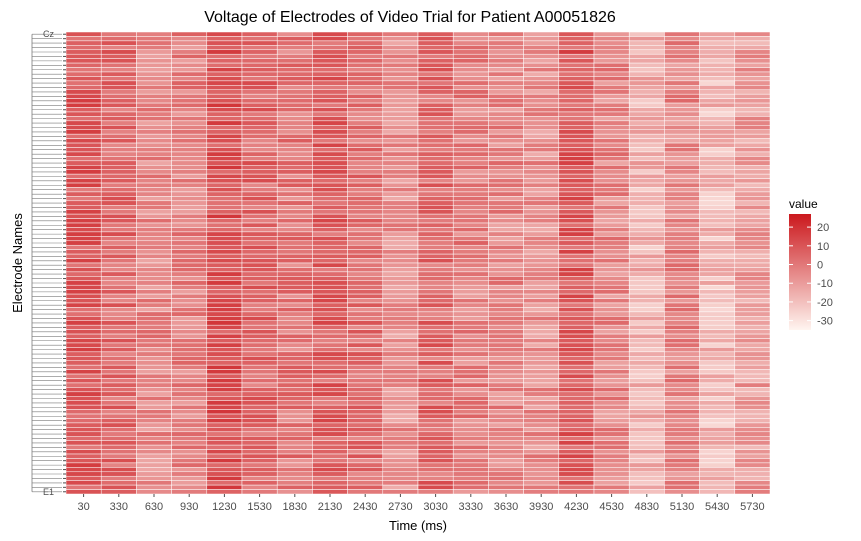 Image resolution: width=861 pixels, height=541 pixels. Describe the element at coordinates (365, 507) in the screenshot. I see `x-tick-label: 2430` at that location.